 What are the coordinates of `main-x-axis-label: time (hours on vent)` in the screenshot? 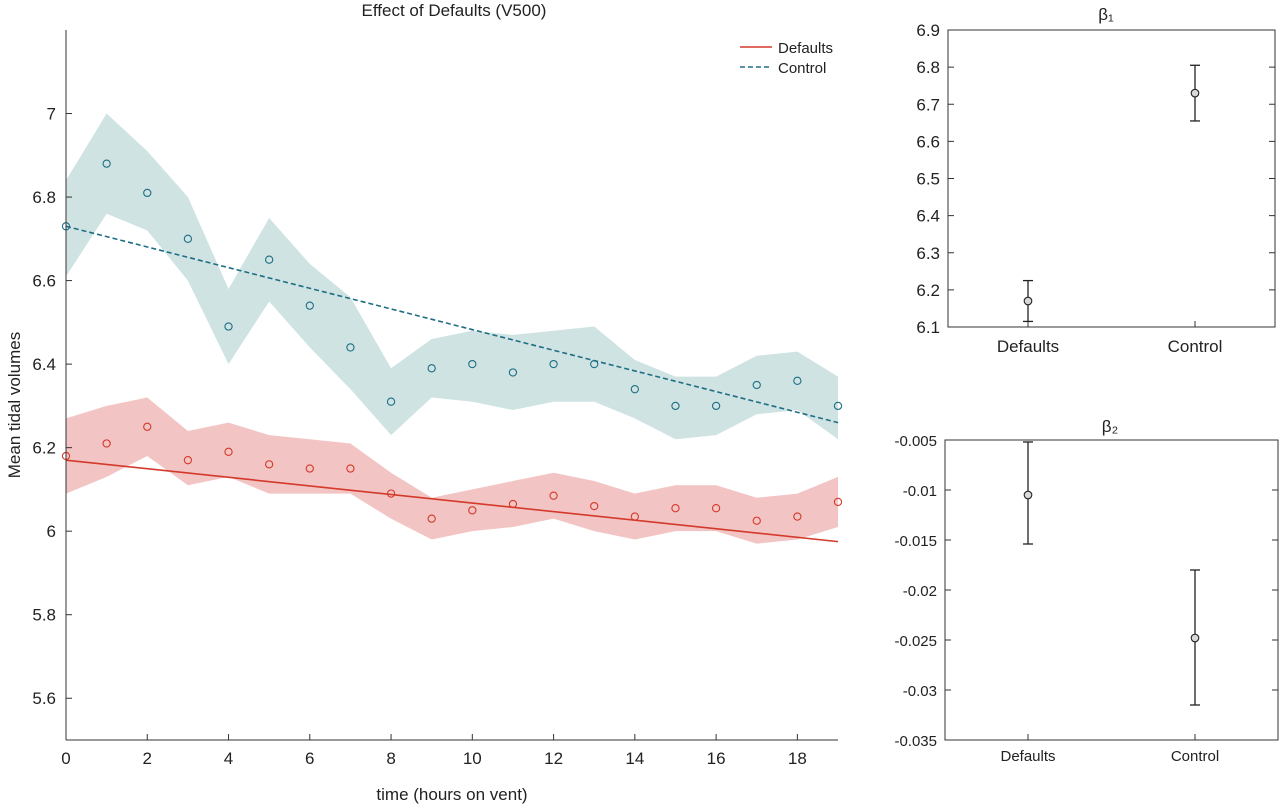 It's located at (451, 794).